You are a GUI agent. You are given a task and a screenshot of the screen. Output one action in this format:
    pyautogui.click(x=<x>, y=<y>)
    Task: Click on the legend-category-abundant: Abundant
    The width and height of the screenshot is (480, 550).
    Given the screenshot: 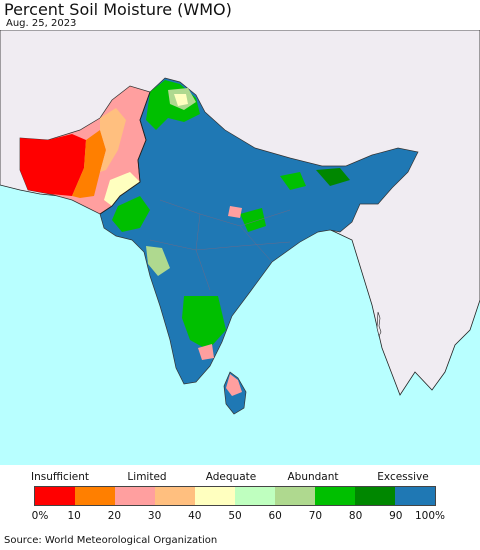 What is the action you would take?
    pyautogui.click(x=313, y=477)
    